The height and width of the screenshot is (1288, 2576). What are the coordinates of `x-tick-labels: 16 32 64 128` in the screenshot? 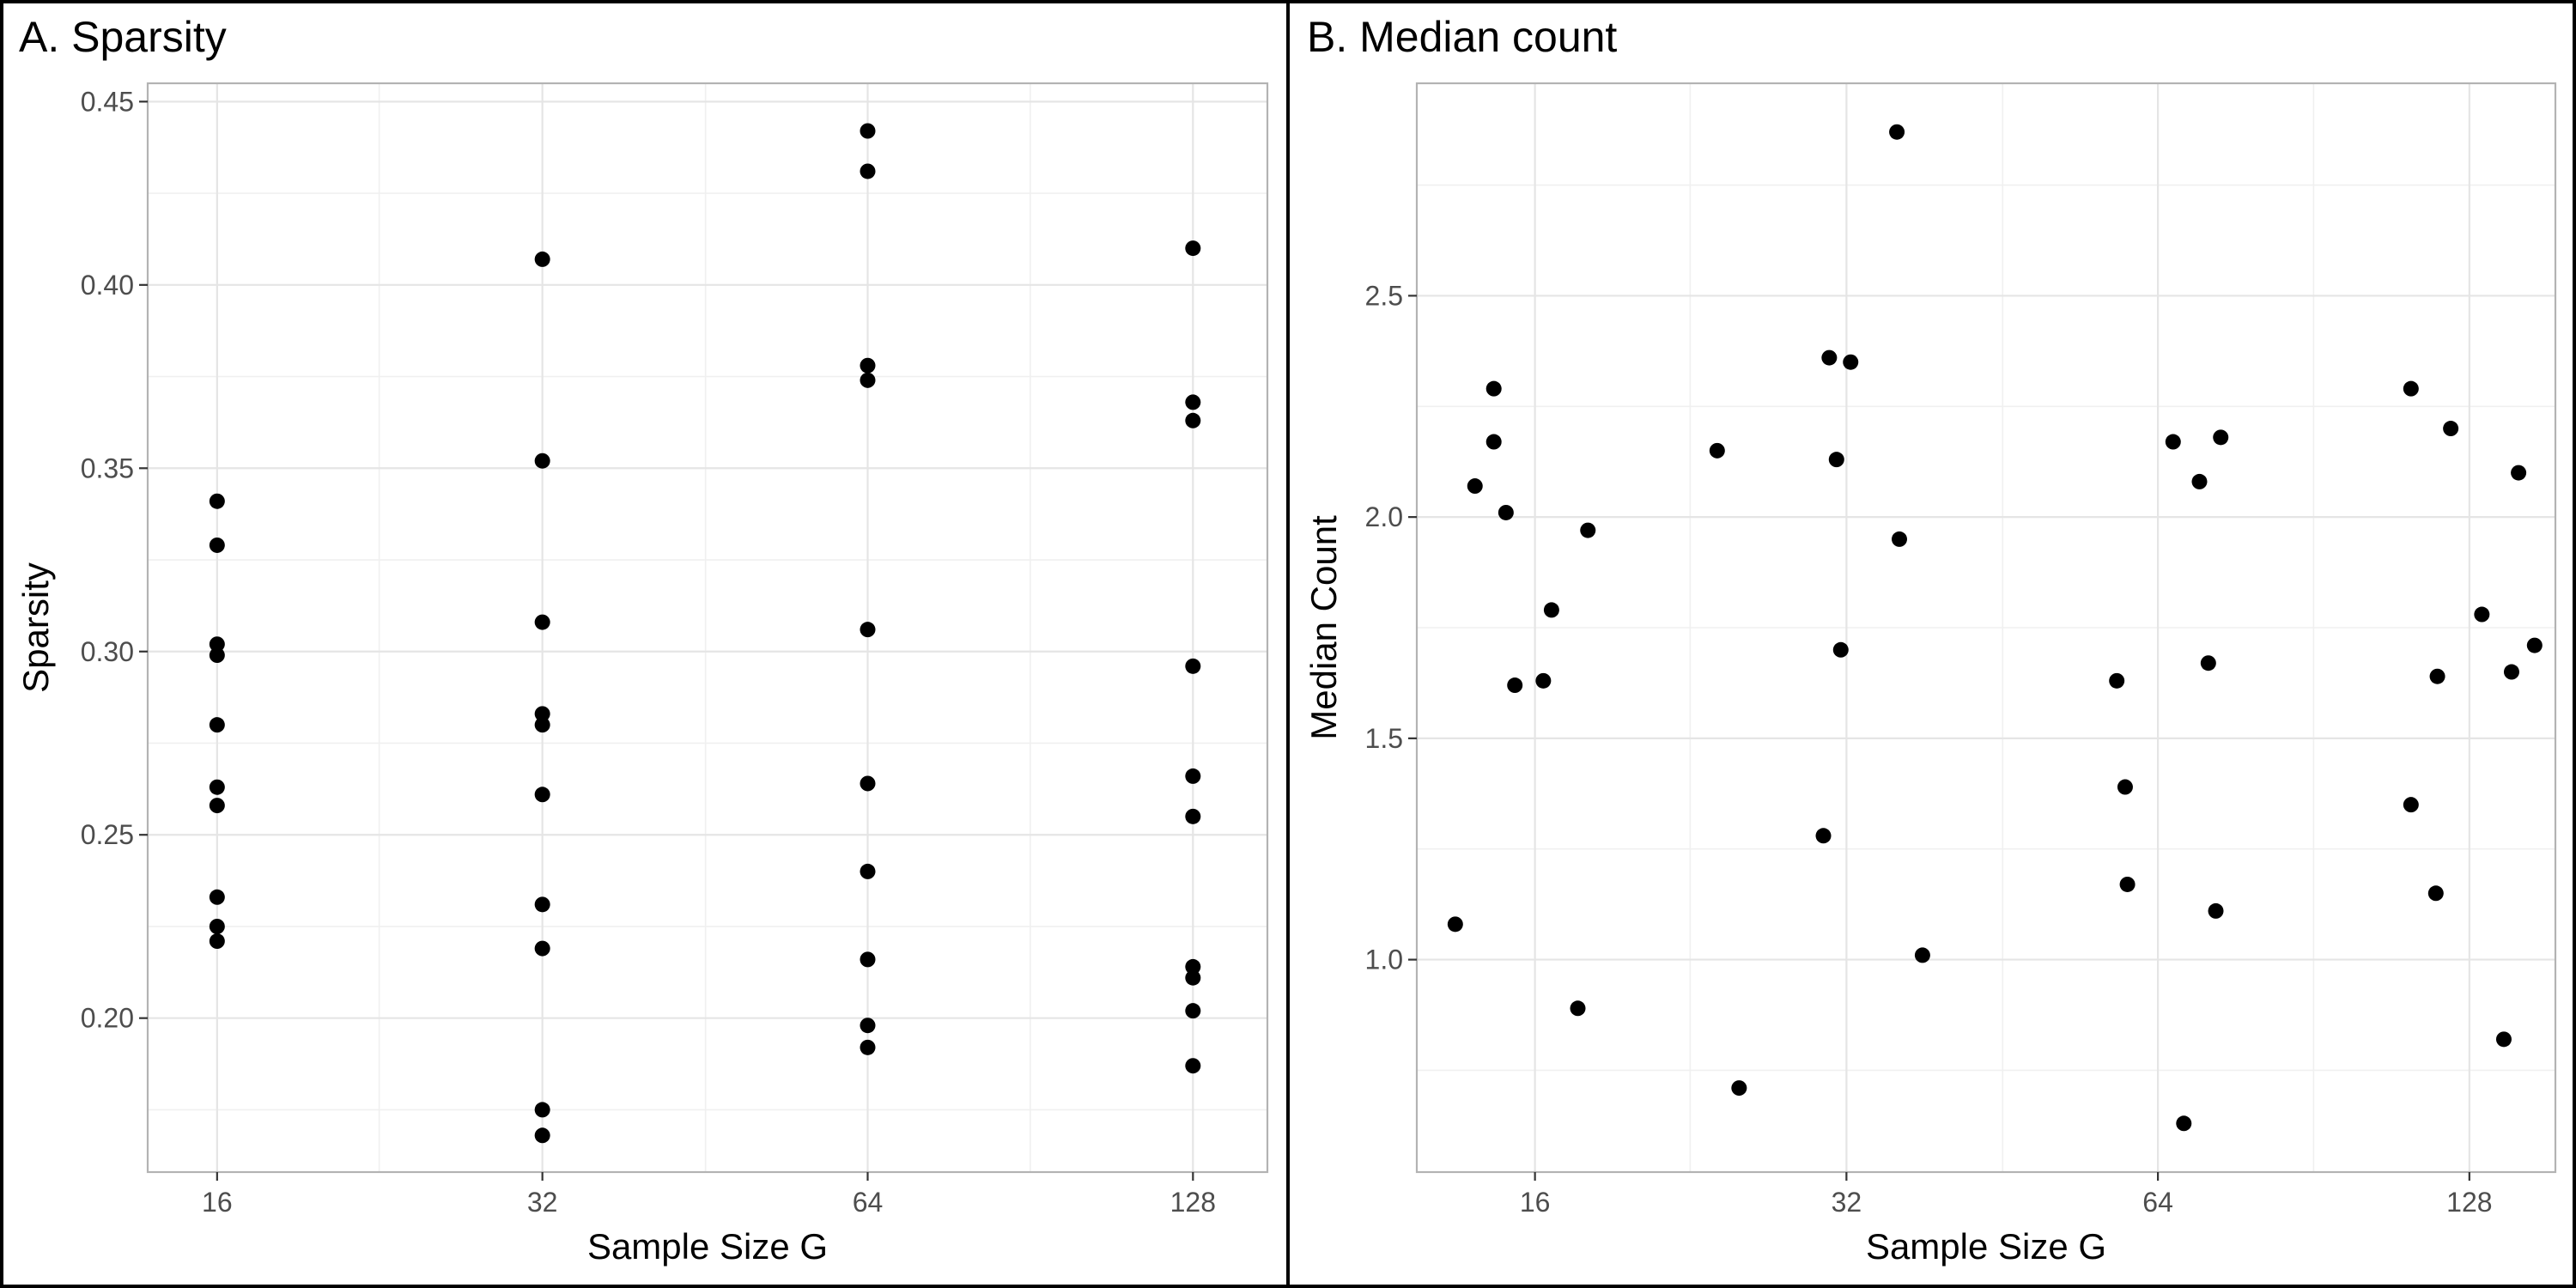 It's located at (2006, 1202).